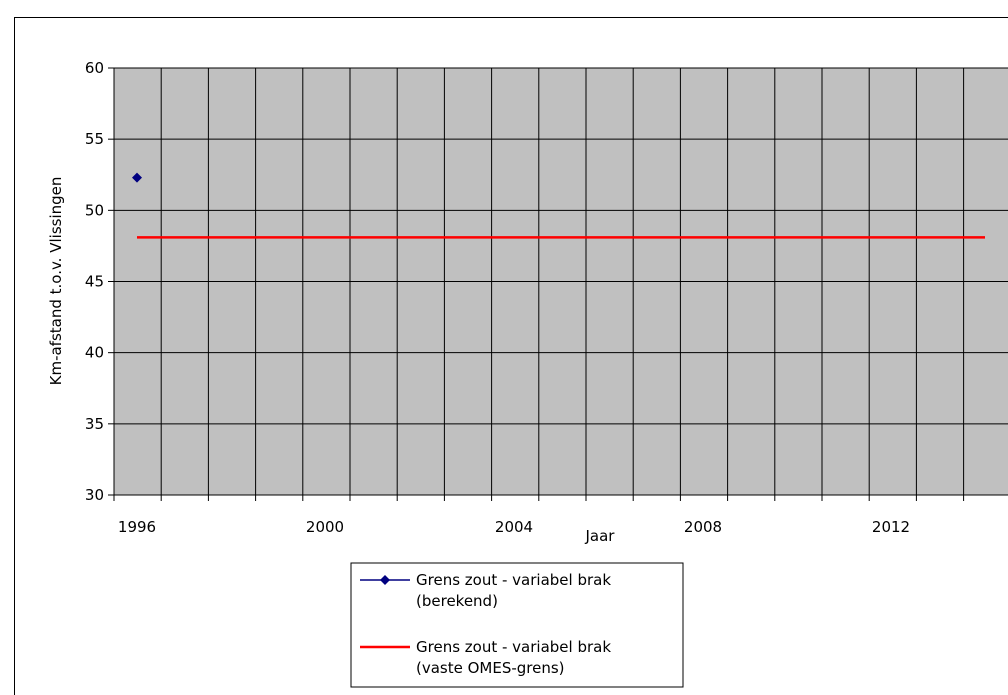 Image resolution: width=1008 pixels, height=695 pixels. Describe the element at coordinates (94, 68) in the screenshot. I see `y-tick-label: 60` at that location.